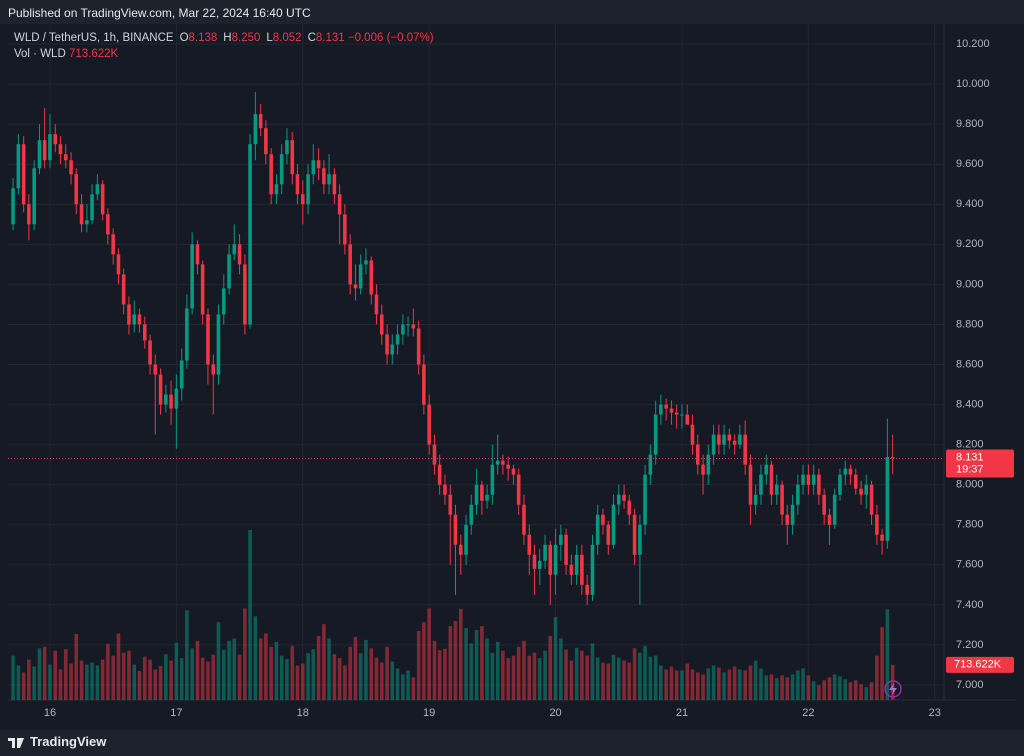 The height and width of the screenshot is (756, 1024). I want to click on alert-icon, so click(893, 689).